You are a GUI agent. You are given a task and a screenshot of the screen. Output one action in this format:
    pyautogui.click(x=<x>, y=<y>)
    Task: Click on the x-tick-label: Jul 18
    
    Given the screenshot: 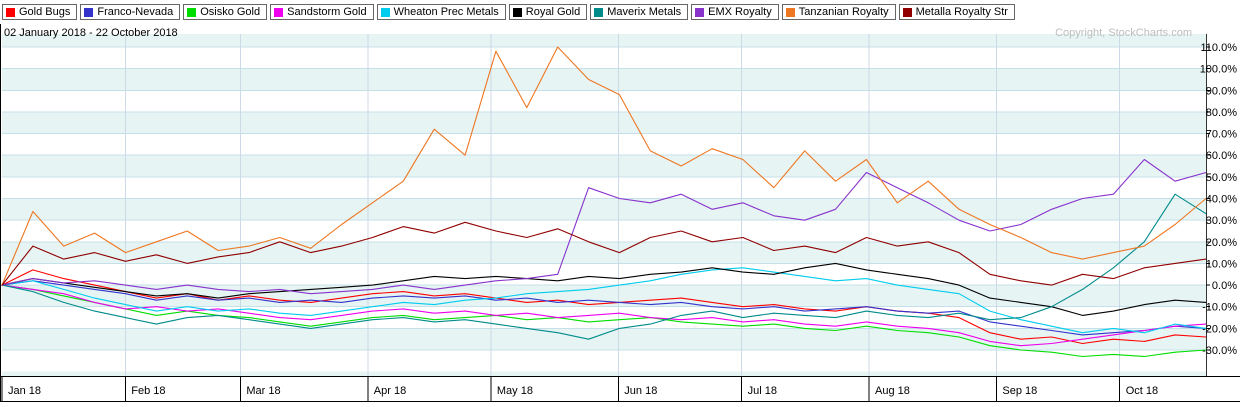 What is the action you would take?
    pyautogui.click(x=762, y=391)
    